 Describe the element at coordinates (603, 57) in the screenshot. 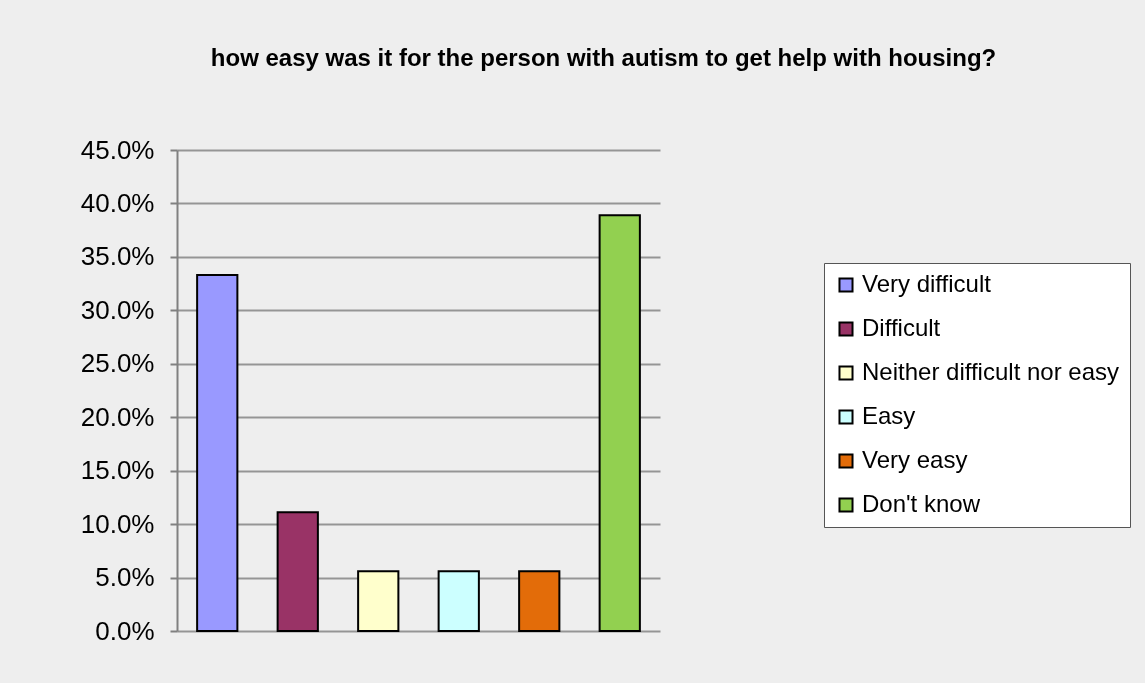

I see `chart-title: how easy was it for the person with autism to get help with housing?` at that location.